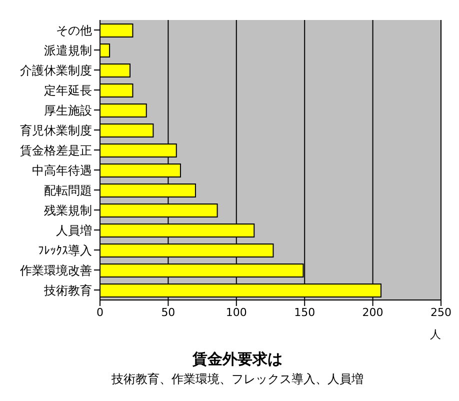 Image resolution: width=459 pixels, height=401 pixels. I want to click on x-tick-label: 150, so click(305, 312).